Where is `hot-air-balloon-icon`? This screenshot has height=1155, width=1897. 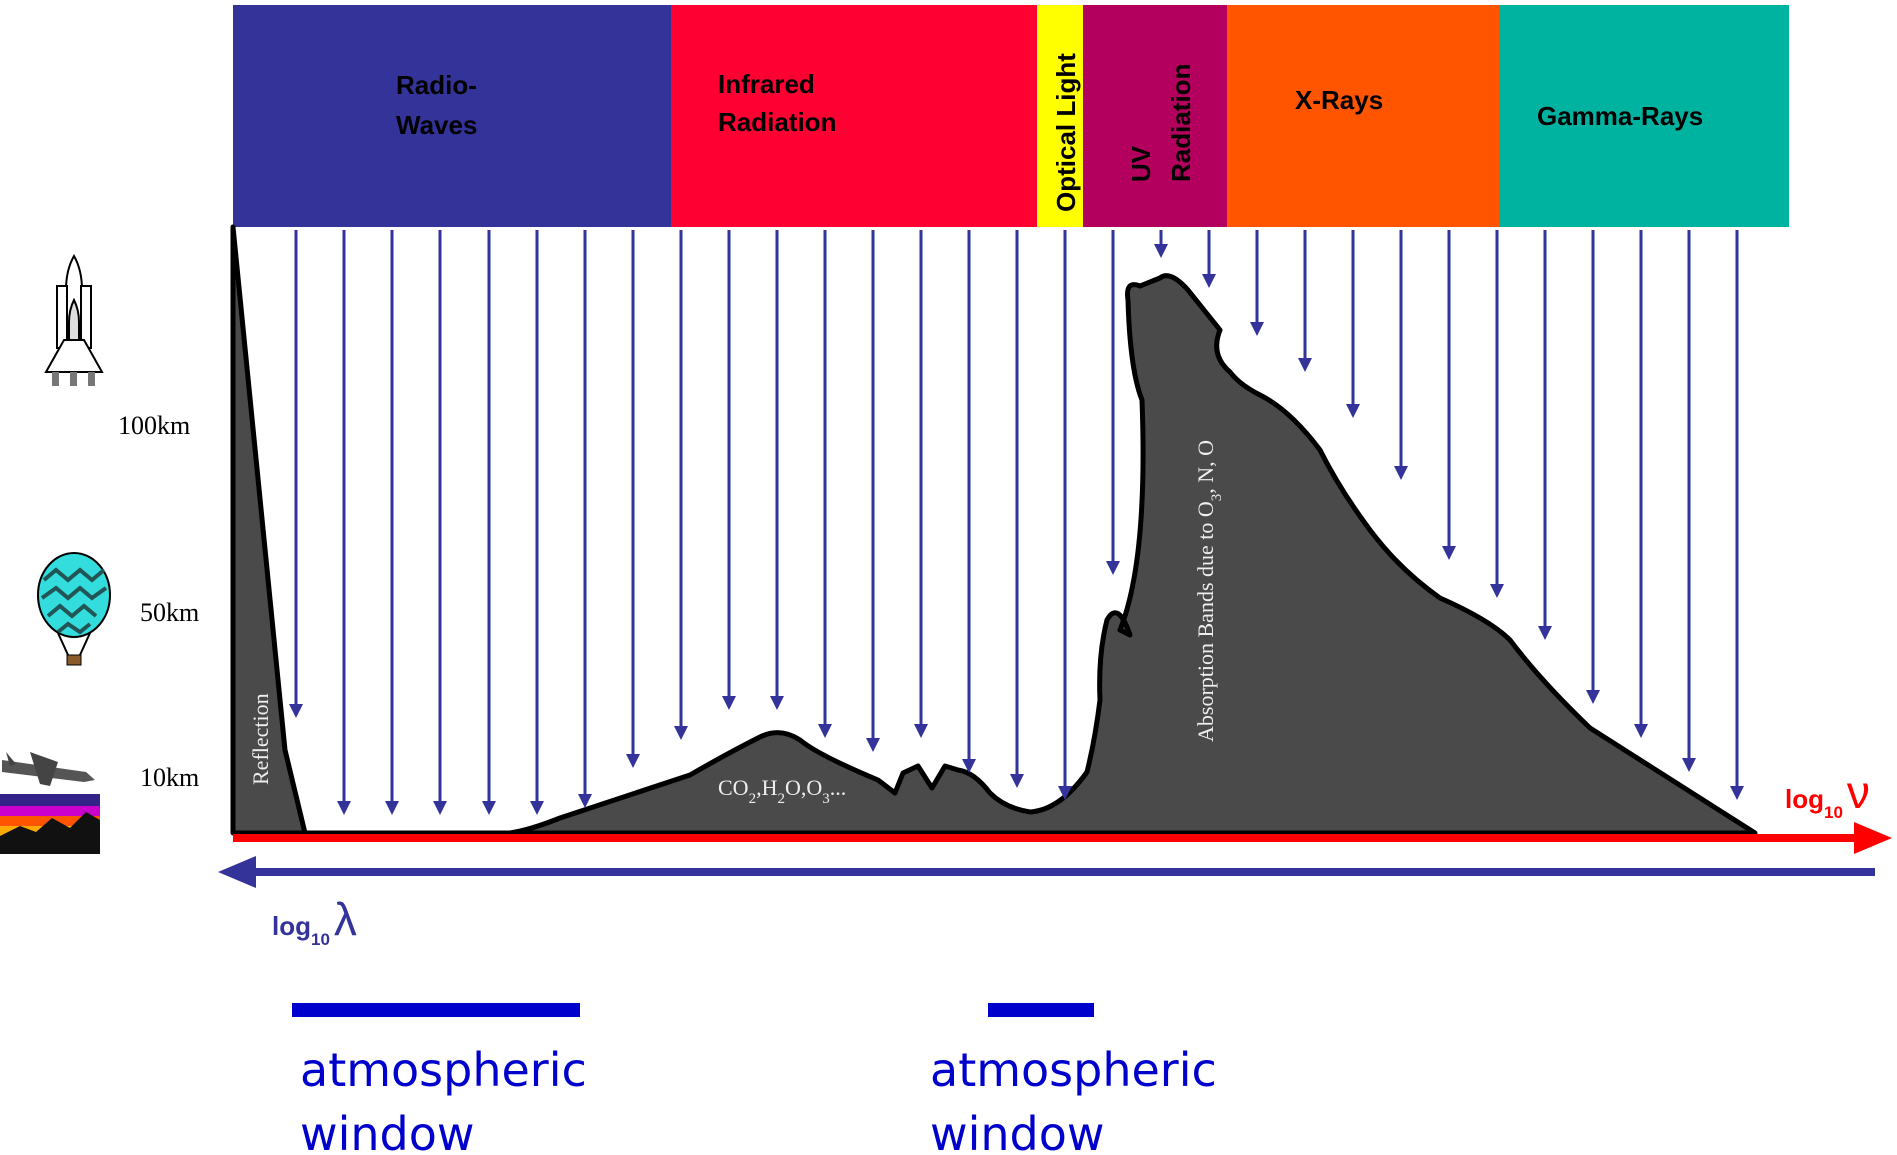
hot-air-balloon-icon is located at coordinates (74, 609).